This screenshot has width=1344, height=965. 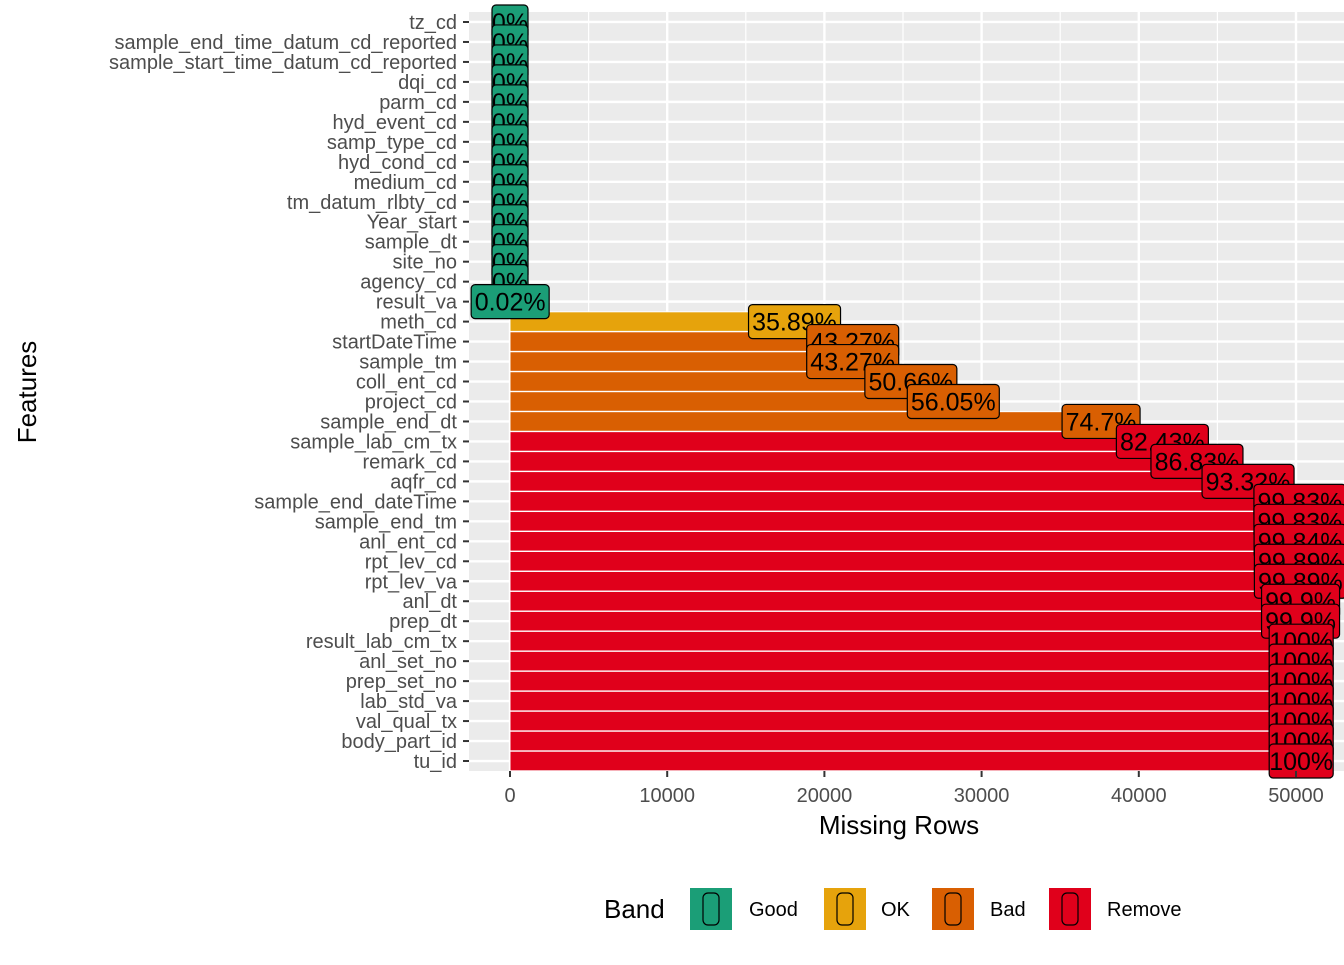 I want to click on y-tick-label: sample_lab_cm_tx, so click(x=373, y=442).